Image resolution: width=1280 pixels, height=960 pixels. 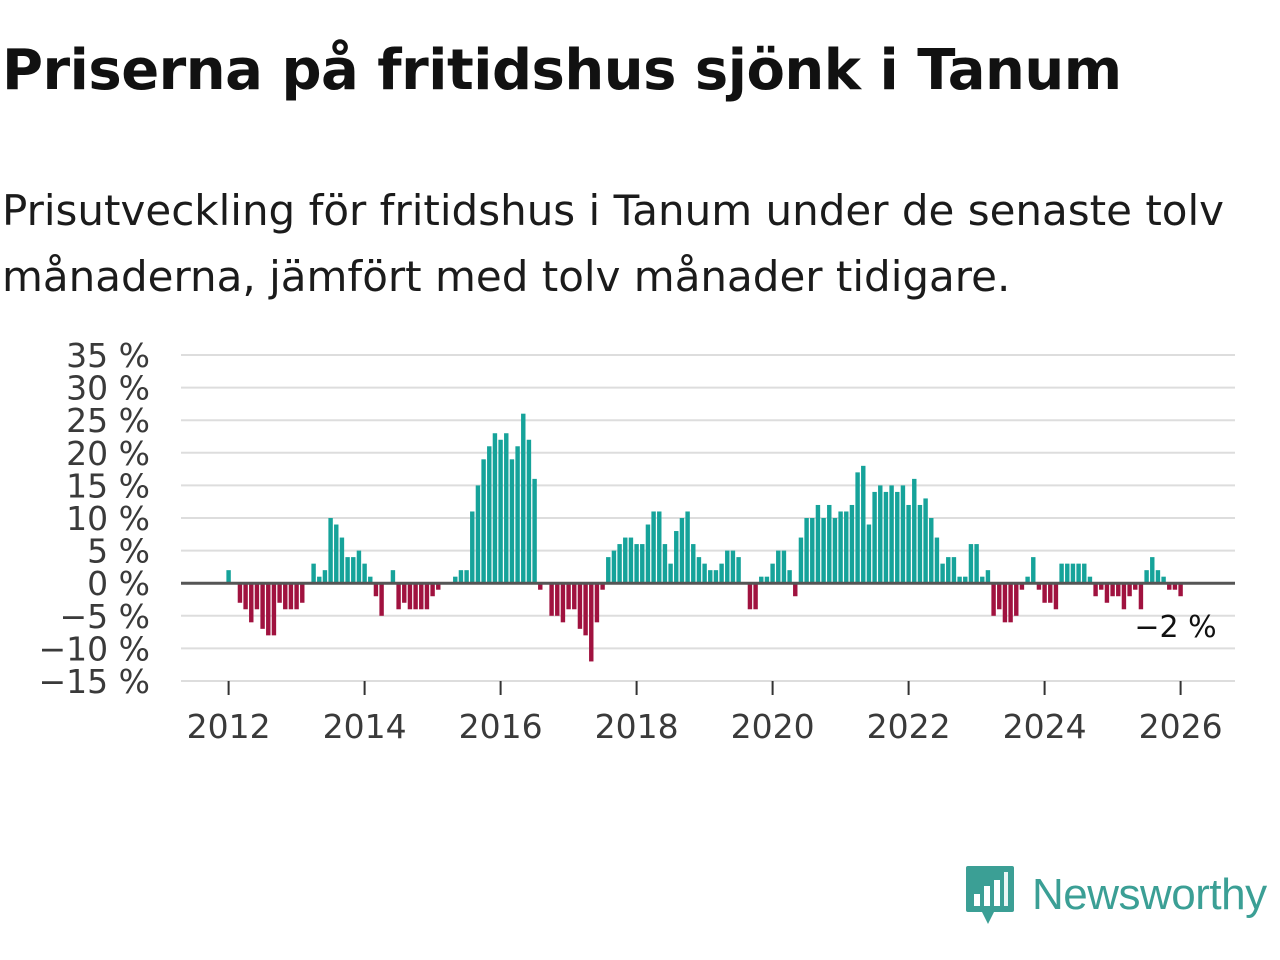 What do you see at coordinates (118, 551) in the screenshot?
I see `y-tick-label: 5 %` at bounding box center [118, 551].